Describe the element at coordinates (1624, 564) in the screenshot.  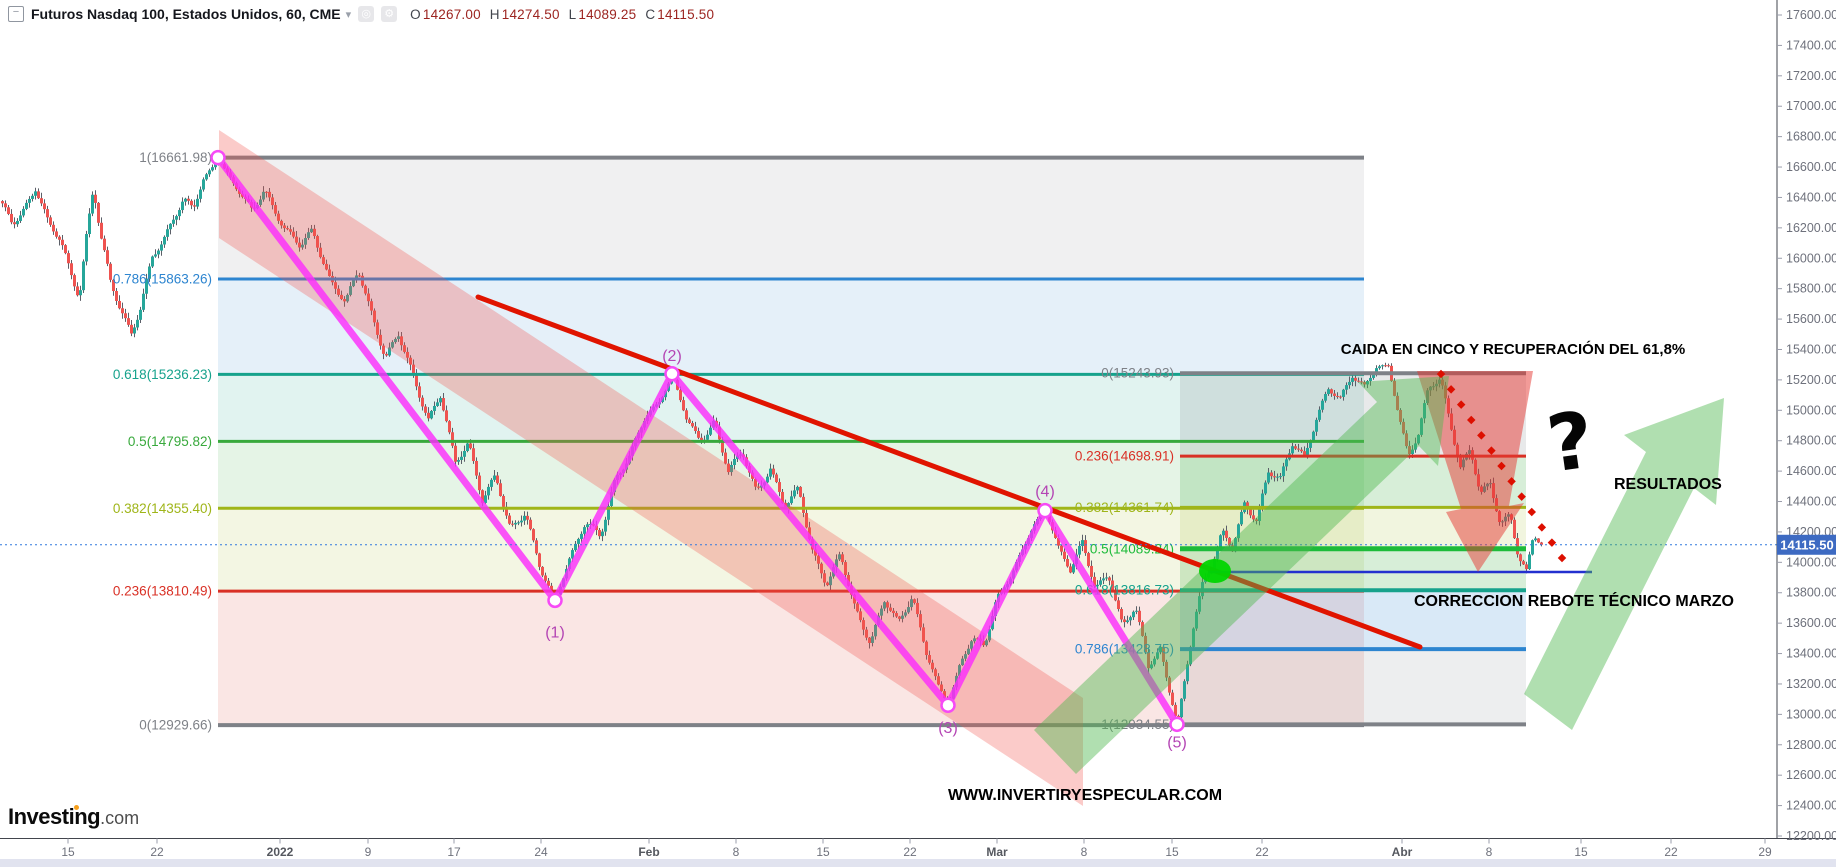
I see `green-up-arrow-right` at that location.